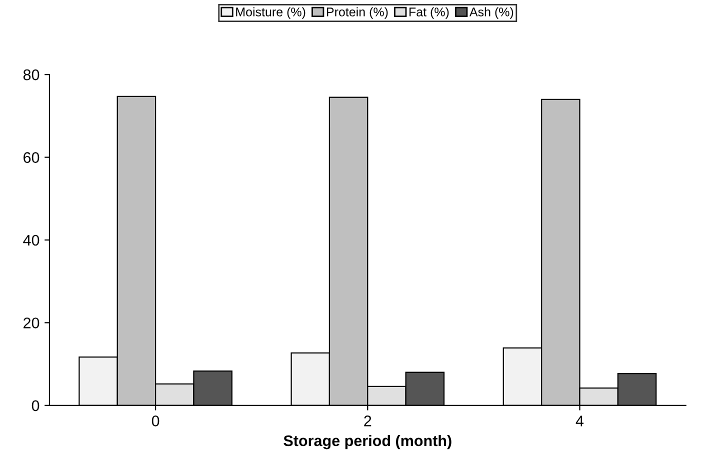 This screenshot has height=466, width=707. Describe the element at coordinates (31, 74) in the screenshot. I see `y-tick-label: 80` at that location.